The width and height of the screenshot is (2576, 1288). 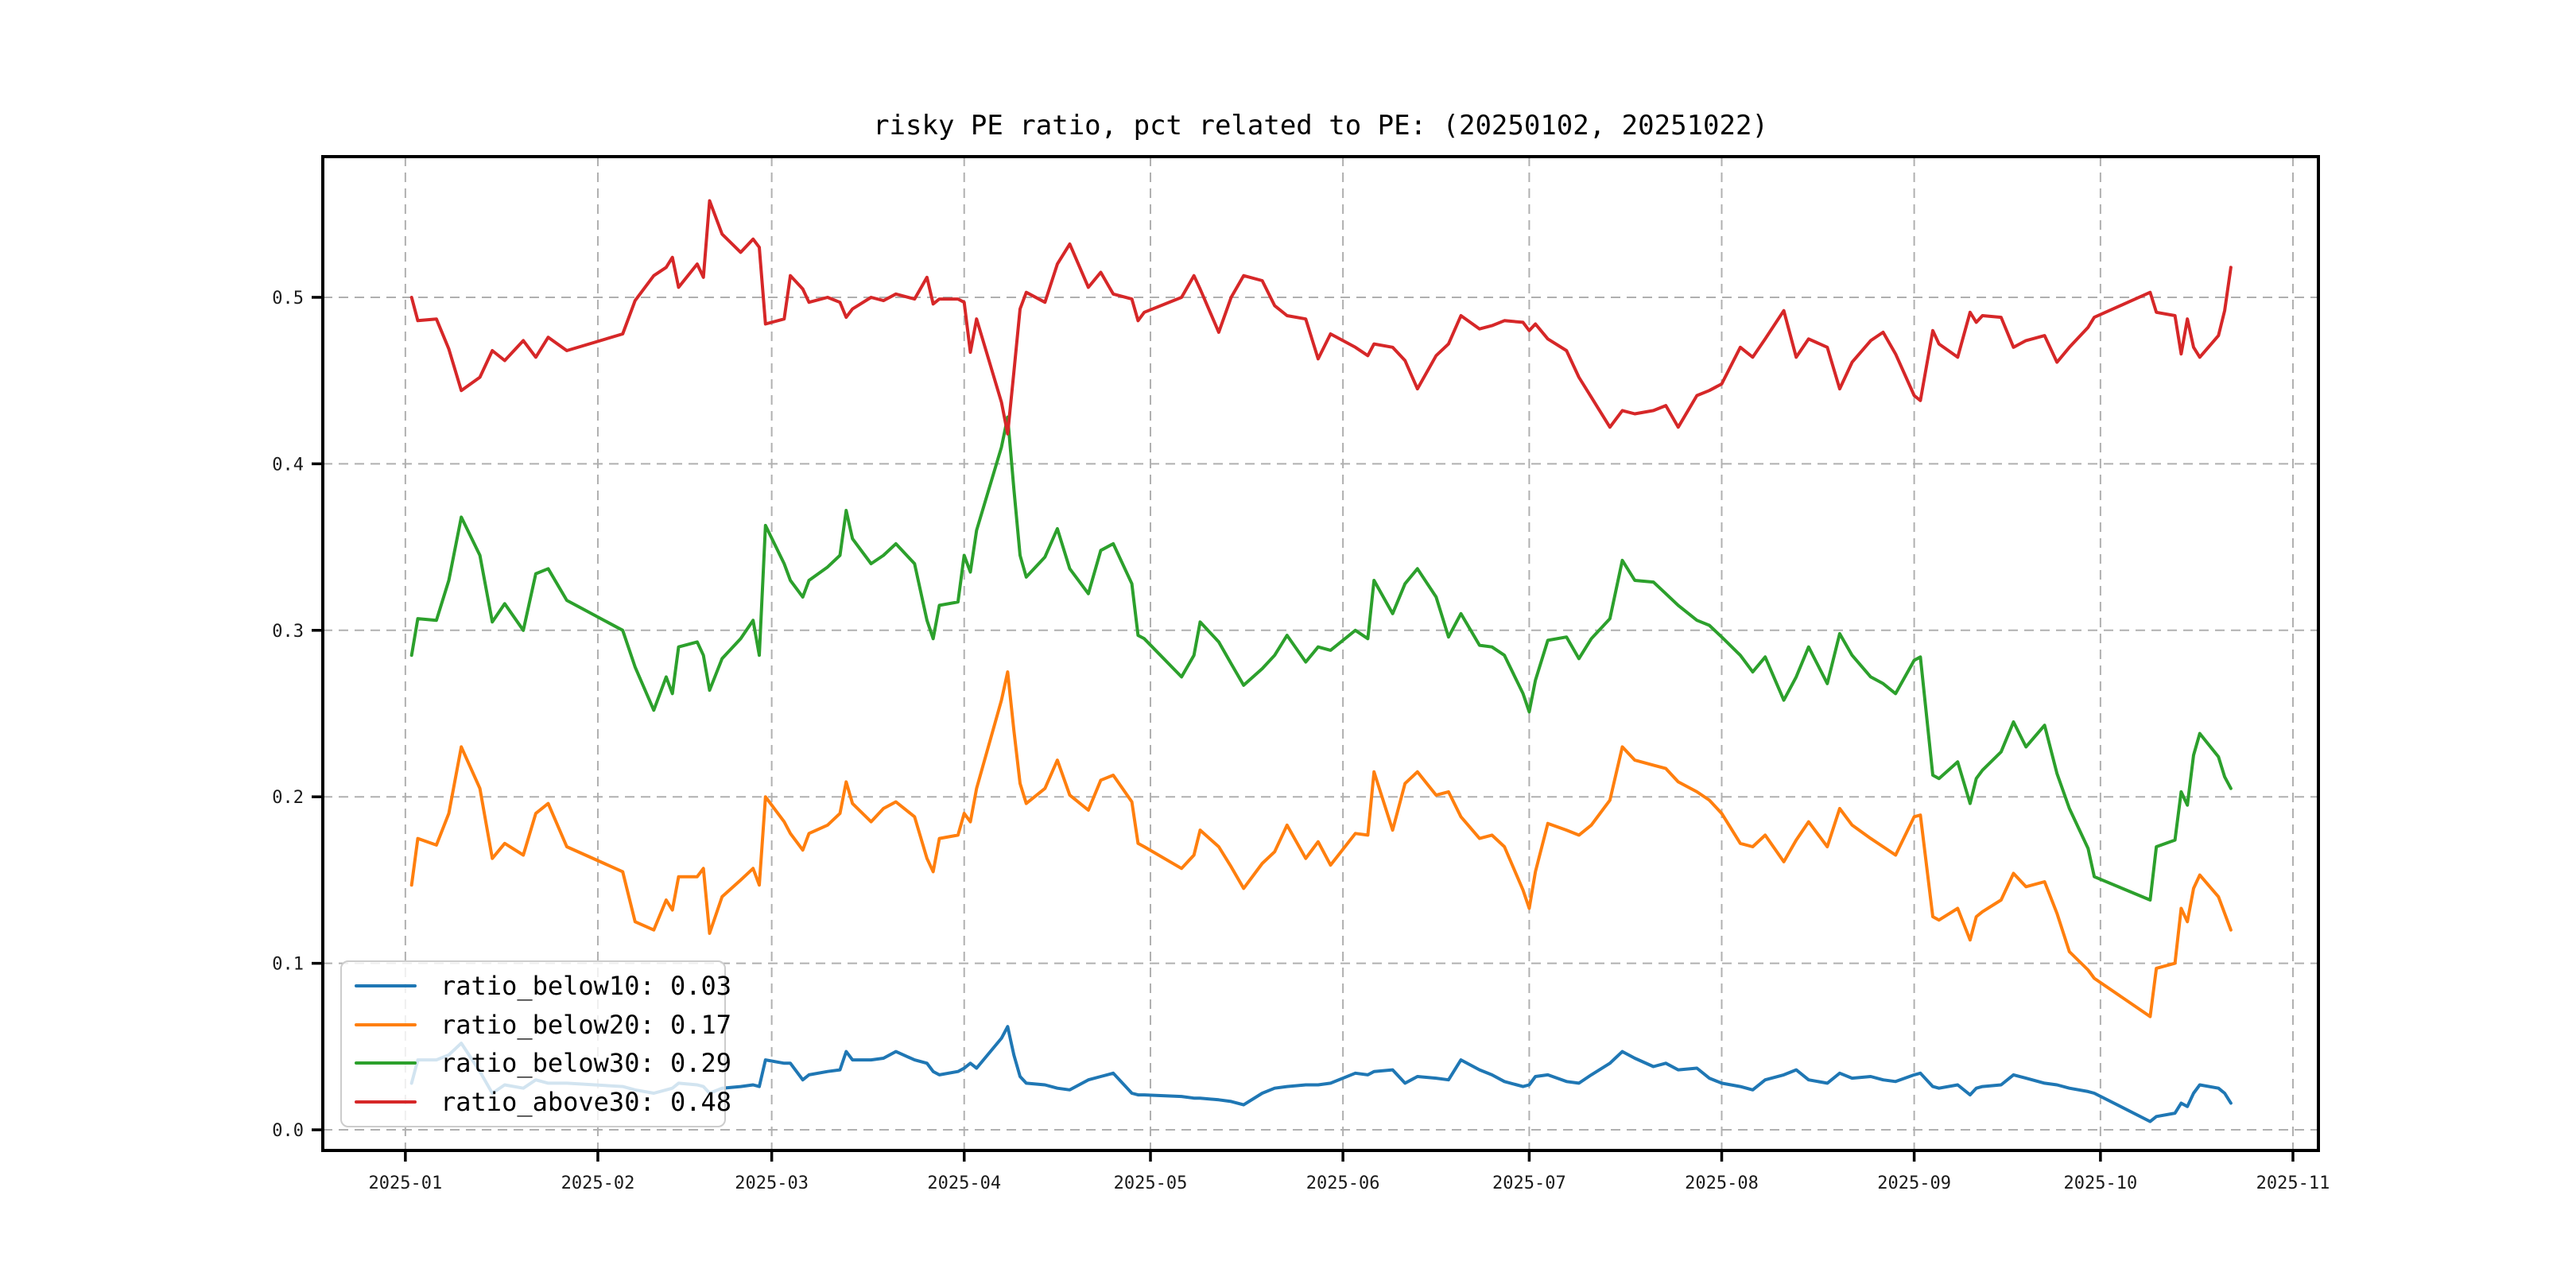 What do you see at coordinates (1343, 1183) in the screenshot?
I see `x-tick-label: 2025-06` at bounding box center [1343, 1183].